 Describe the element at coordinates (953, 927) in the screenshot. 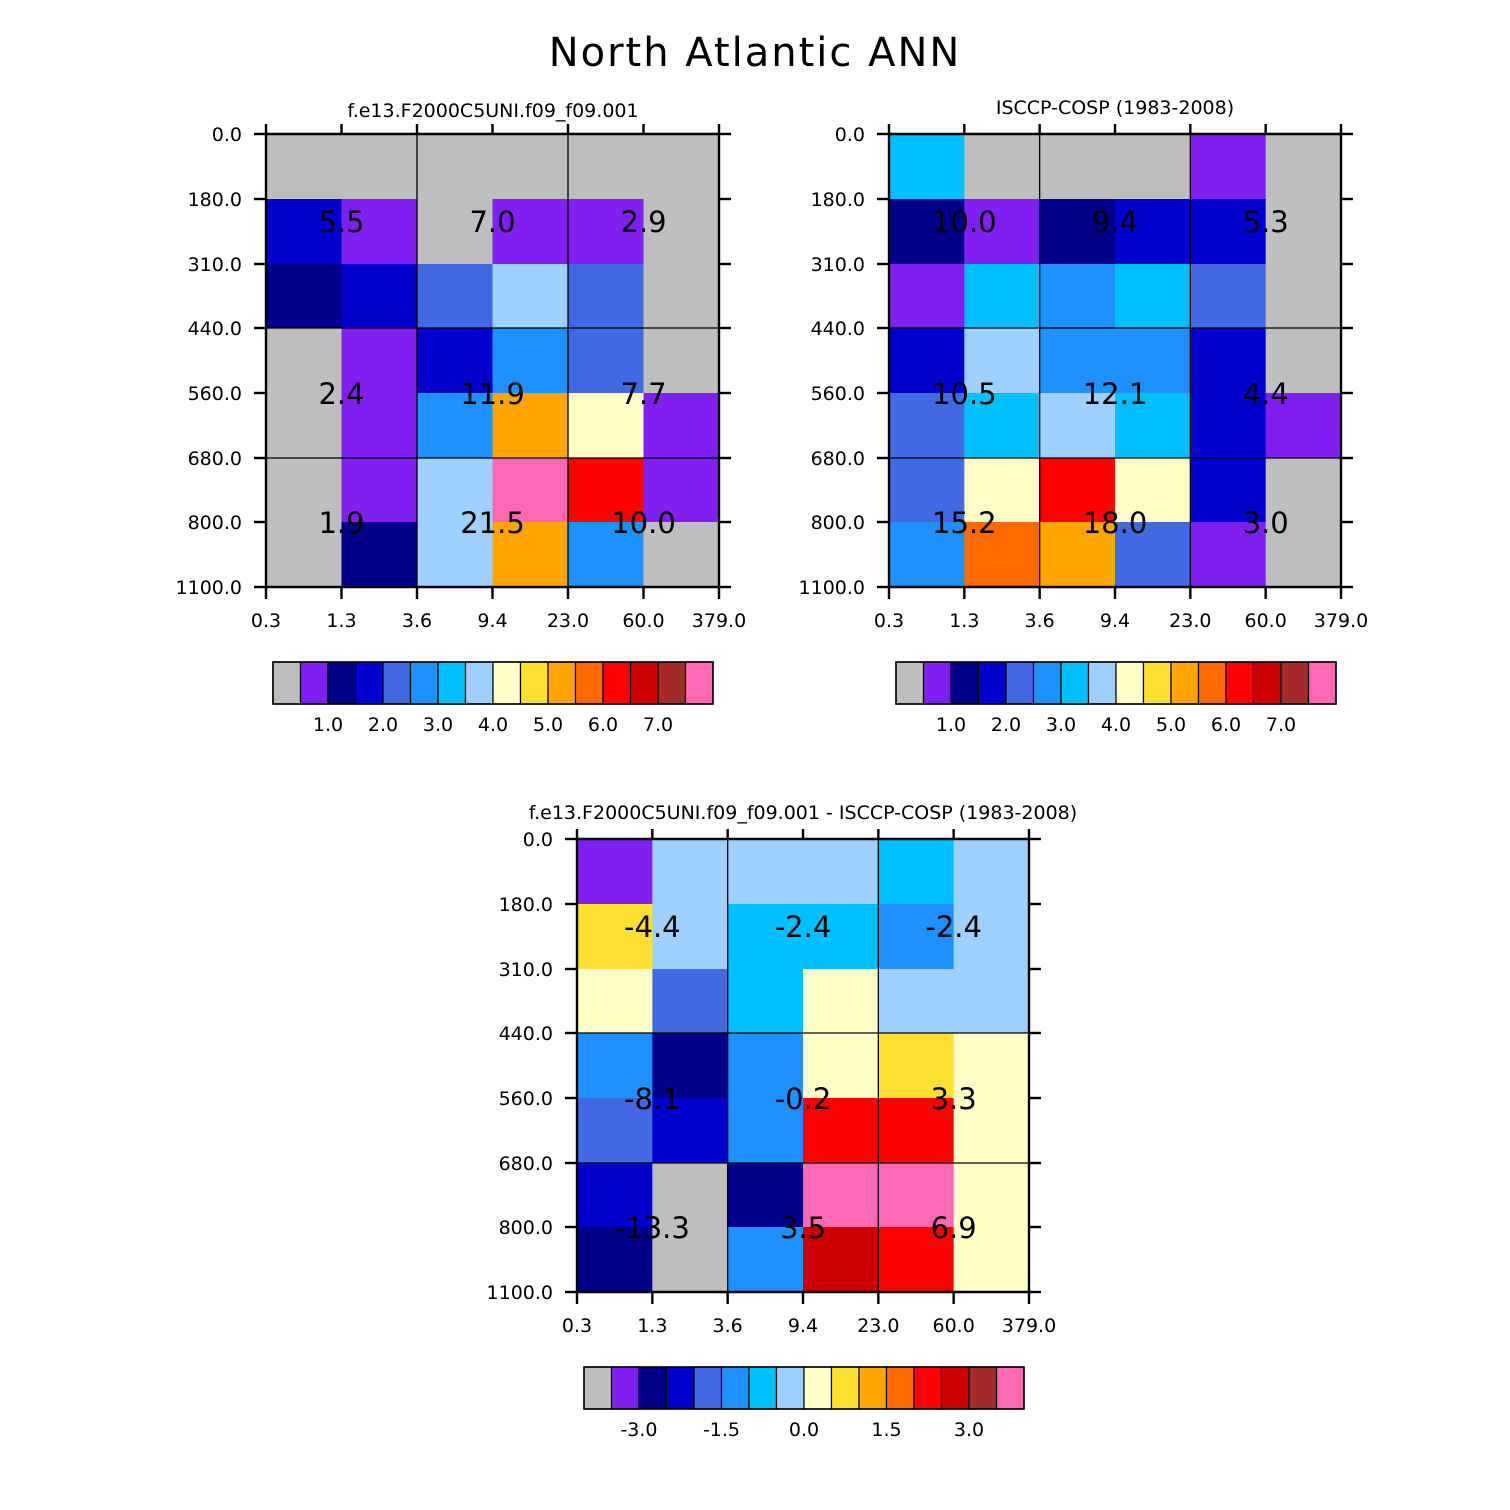

I see `cloud-group-value: -2.4` at that location.